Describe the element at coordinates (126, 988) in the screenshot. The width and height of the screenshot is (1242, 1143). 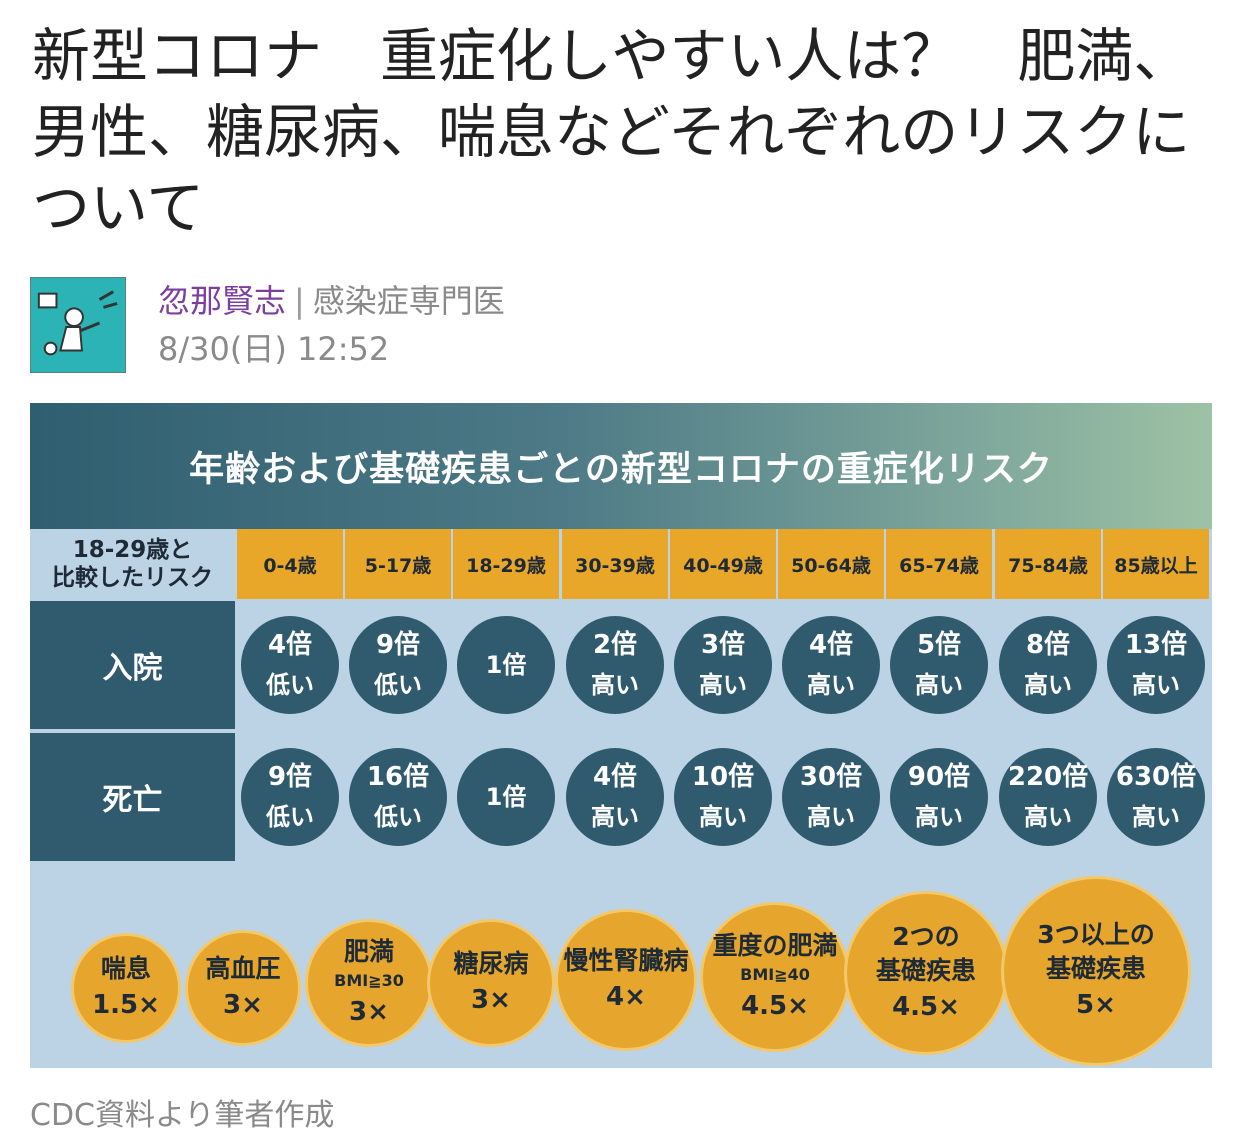
I see `condition-risk-bubble: 喘息 1.5×` at that location.